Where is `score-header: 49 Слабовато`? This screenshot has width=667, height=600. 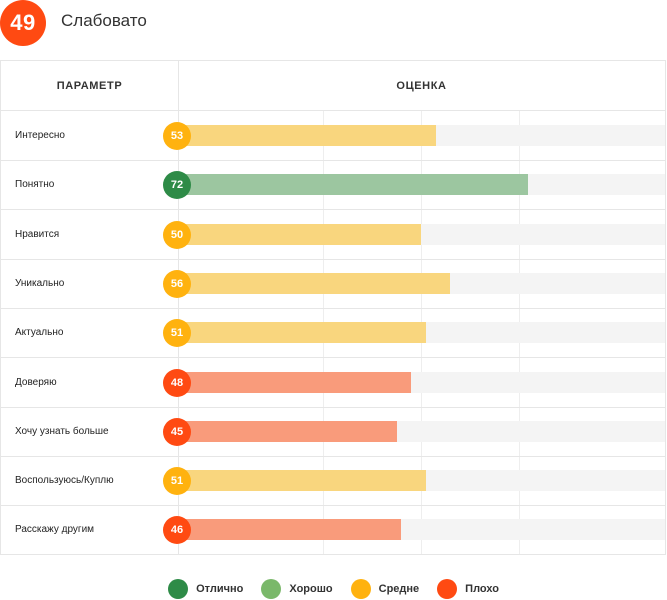
score-header: 49 Слабовато is located at coordinates (333, 23).